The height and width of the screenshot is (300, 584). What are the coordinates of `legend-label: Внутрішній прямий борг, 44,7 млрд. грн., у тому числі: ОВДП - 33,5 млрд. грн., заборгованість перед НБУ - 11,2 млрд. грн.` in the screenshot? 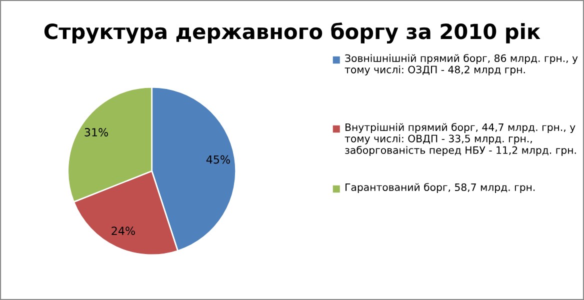 It's located at (460, 139).